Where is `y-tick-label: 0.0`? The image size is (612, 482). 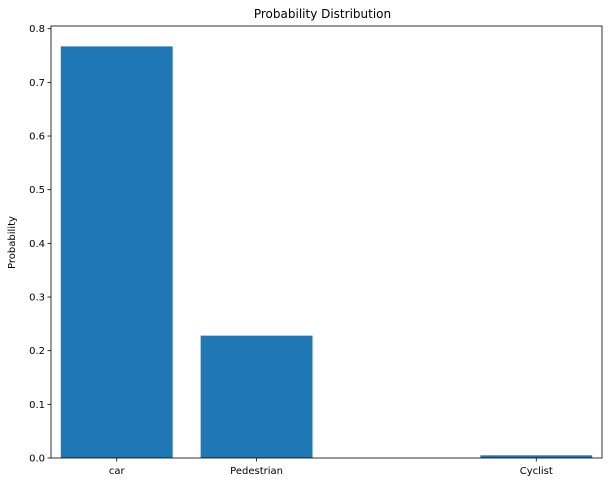 y-tick-label: 0.0 is located at coordinates (37, 459).